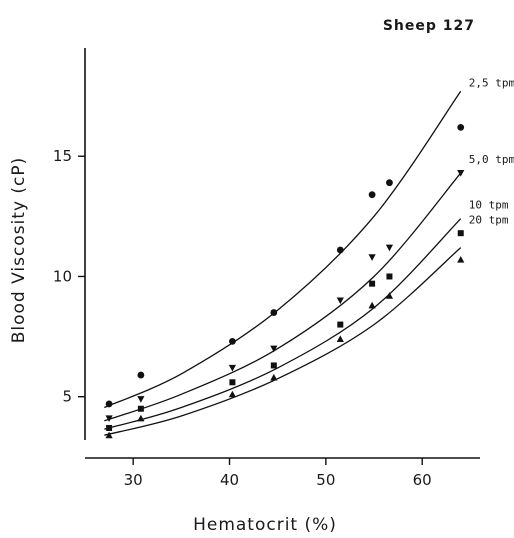  Describe the element at coordinates (133, 480) in the screenshot. I see `x-tick-label-30: 30` at that location.